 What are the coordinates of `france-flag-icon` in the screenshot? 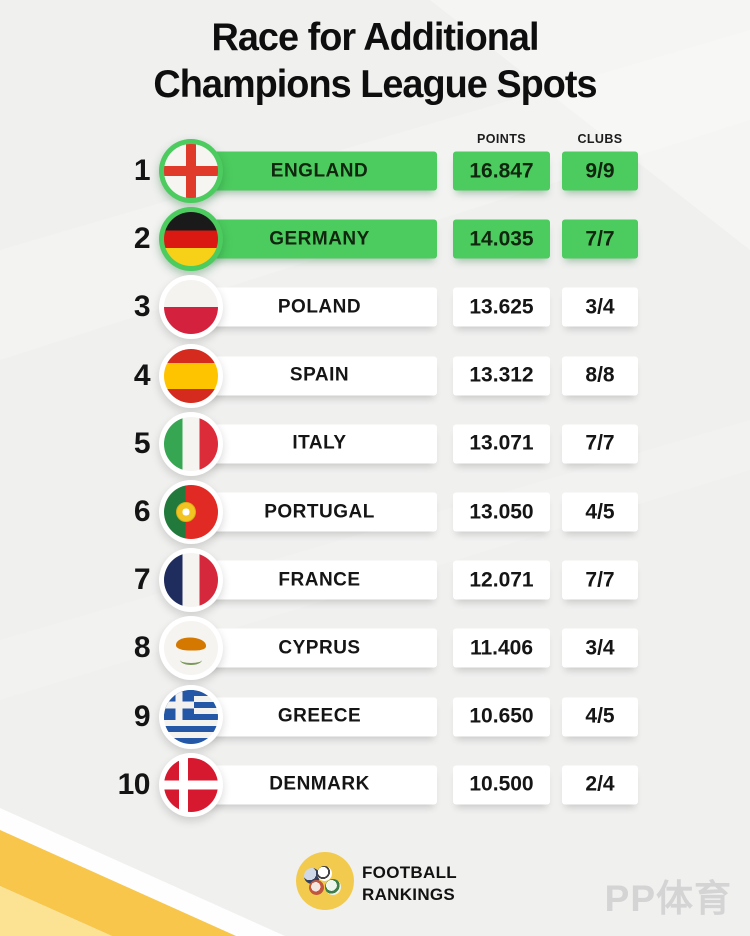 It's located at (191, 580).